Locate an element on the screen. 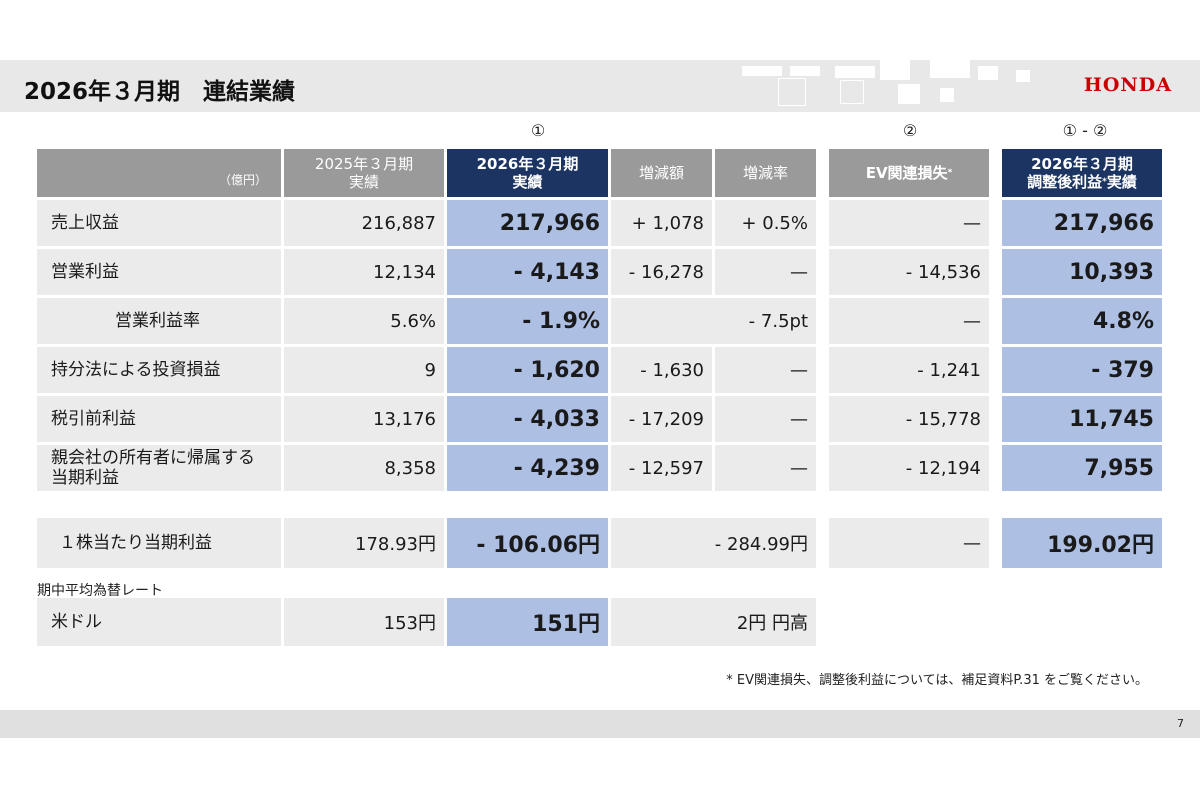 This screenshot has width=1200, height=800. brand-name: HONDA is located at coordinates (1127, 85).